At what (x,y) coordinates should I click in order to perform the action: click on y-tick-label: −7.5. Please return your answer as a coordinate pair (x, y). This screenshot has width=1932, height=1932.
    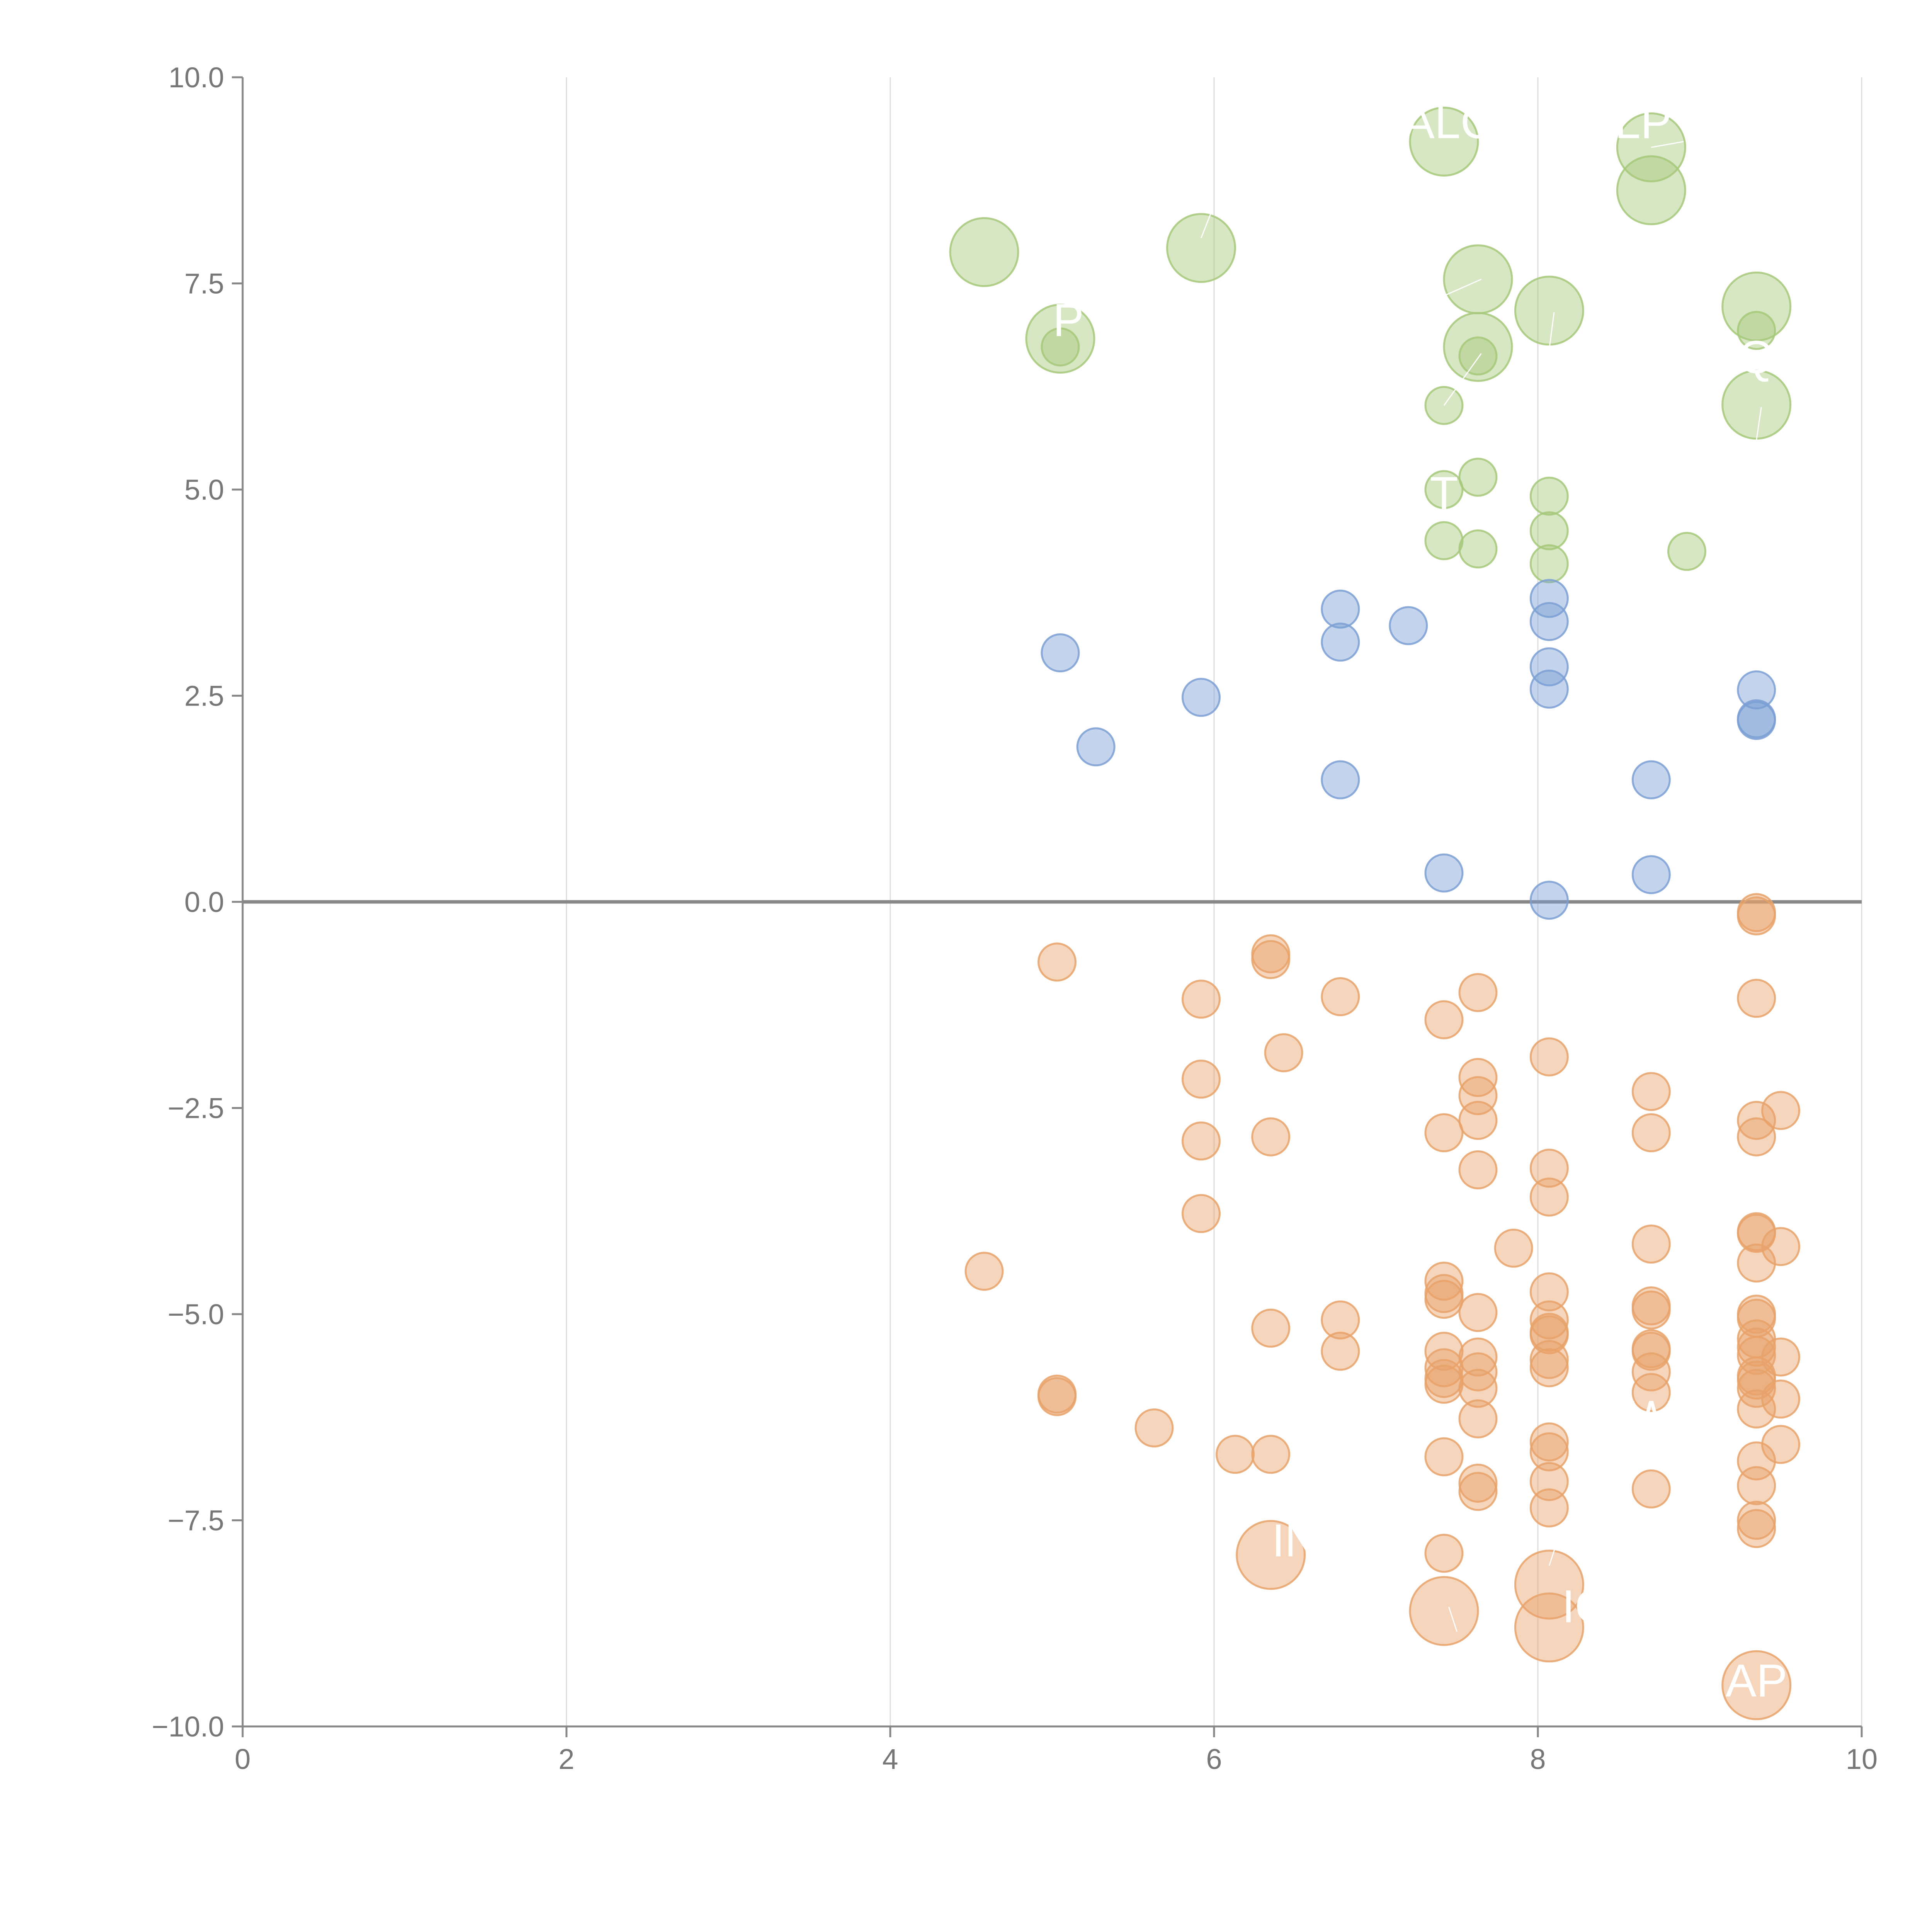
    Looking at the image, I should click on (196, 1521).